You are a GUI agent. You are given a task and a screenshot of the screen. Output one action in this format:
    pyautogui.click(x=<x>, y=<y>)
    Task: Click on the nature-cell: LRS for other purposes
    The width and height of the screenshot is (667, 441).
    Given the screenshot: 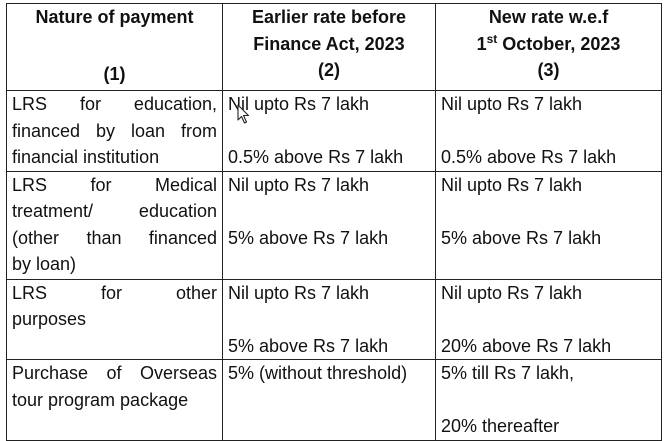 What is the action you would take?
    pyautogui.click(x=114, y=319)
    